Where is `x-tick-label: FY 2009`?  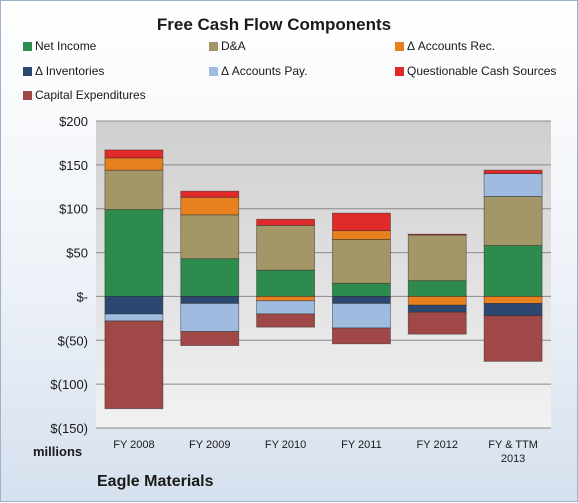 x-tick-label: FY 2009 is located at coordinates (209, 445).